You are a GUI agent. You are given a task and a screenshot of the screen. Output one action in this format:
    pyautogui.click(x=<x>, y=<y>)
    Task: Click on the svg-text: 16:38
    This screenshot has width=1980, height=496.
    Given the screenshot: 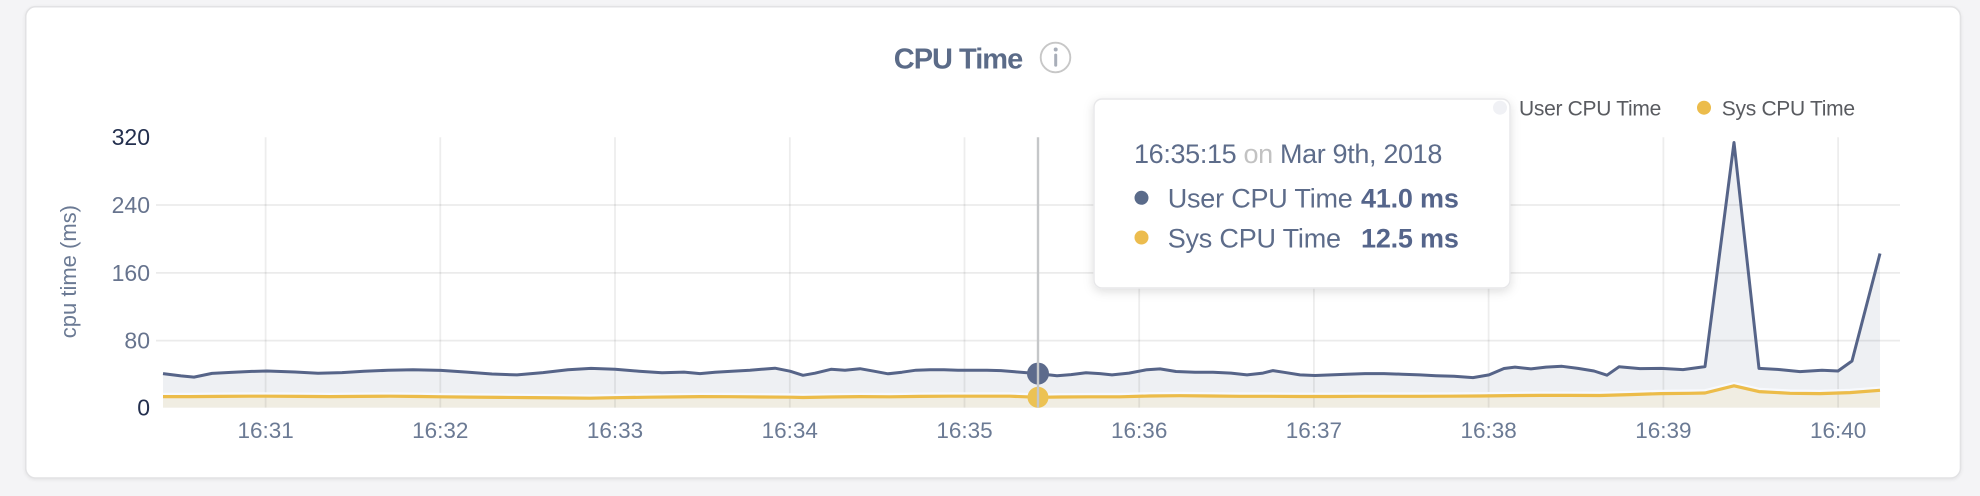 What is the action you would take?
    pyautogui.click(x=1488, y=430)
    